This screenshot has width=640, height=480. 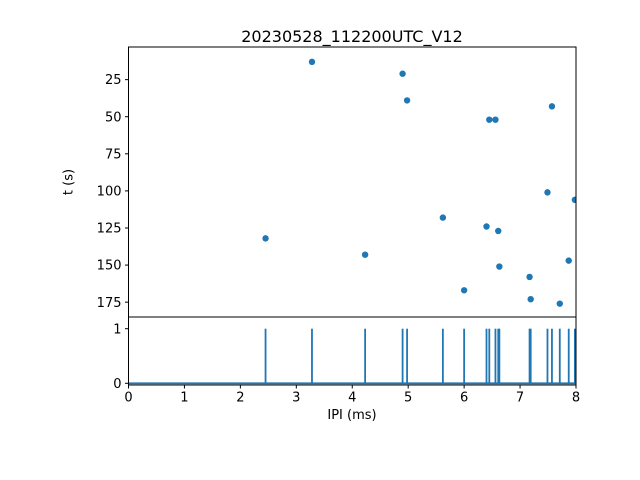 I want to click on bottom-axes-frame, so click(x=352, y=351).